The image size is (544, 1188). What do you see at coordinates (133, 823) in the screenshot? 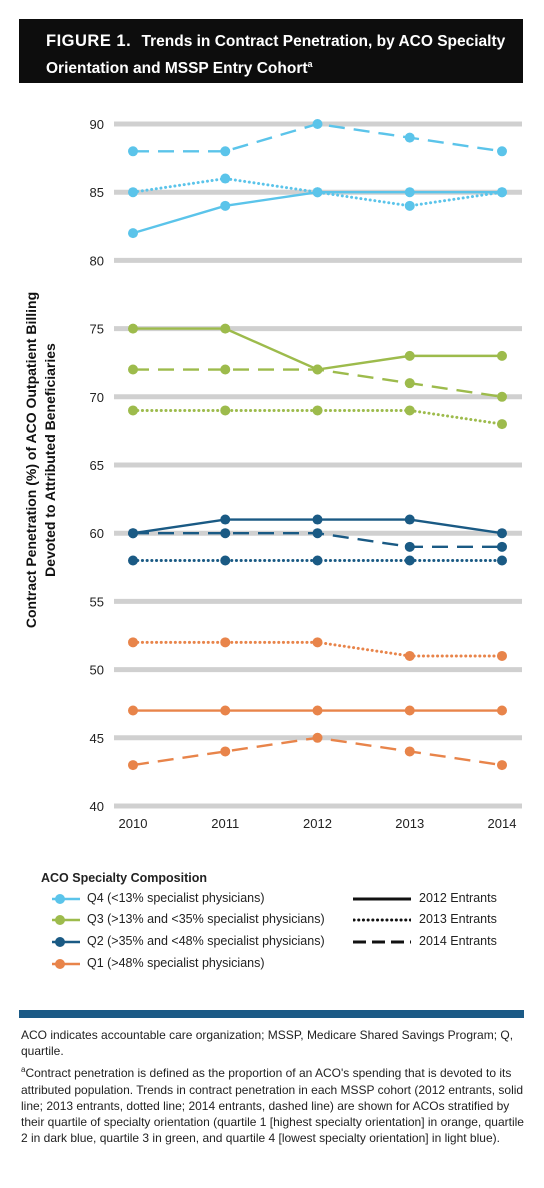
I see `x-tick-label: 2010` at bounding box center [133, 823].